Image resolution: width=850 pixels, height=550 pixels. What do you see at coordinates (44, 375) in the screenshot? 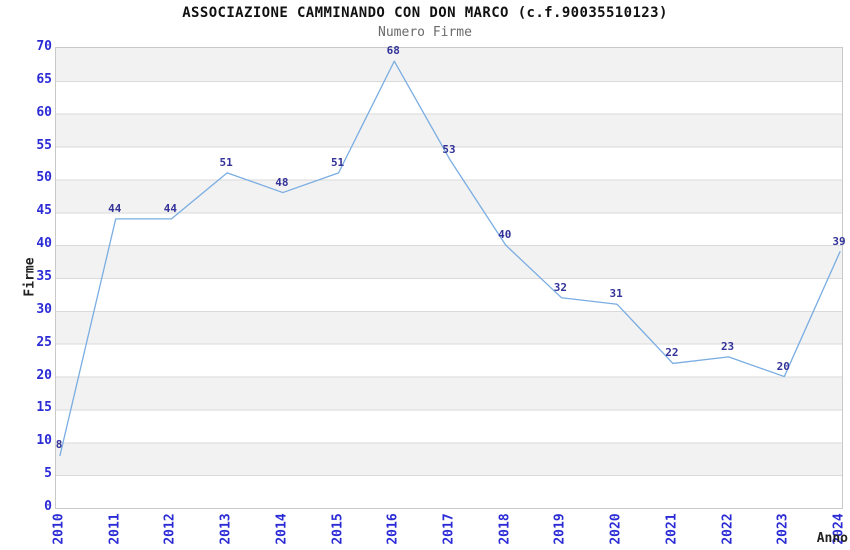
I see `y-tick-label: 20` at bounding box center [44, 375].